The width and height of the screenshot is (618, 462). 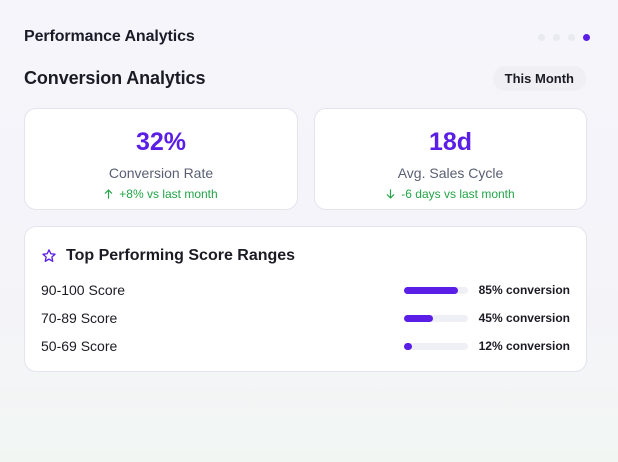 I want to click on score-range-row: 90-100 Score 85% conversion, so click(x=305, y=290).